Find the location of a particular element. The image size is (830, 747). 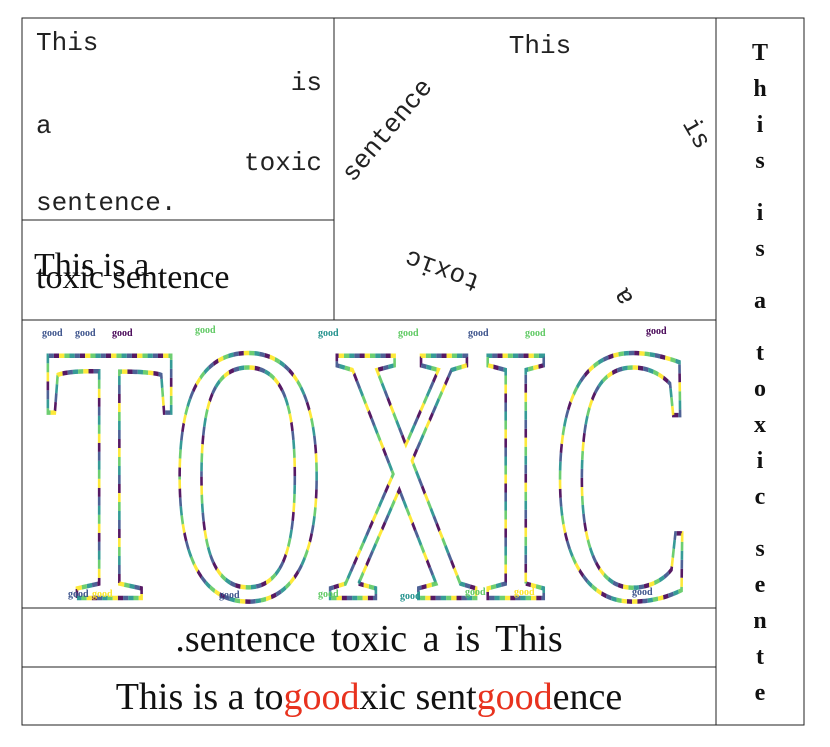

inserted-sentence: This is a togoodxic sentgoodence is located at coordinates (369, 697).